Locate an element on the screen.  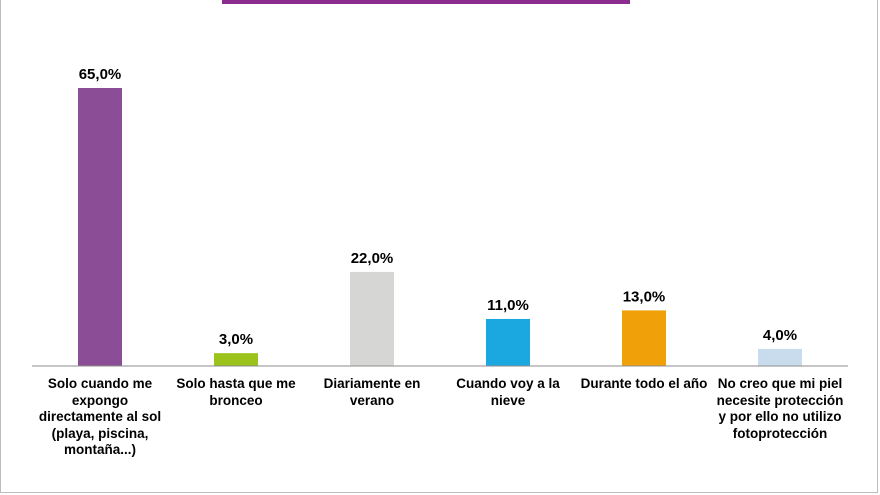
value-label-6: 4,0% is located at coordinates (780, 335).